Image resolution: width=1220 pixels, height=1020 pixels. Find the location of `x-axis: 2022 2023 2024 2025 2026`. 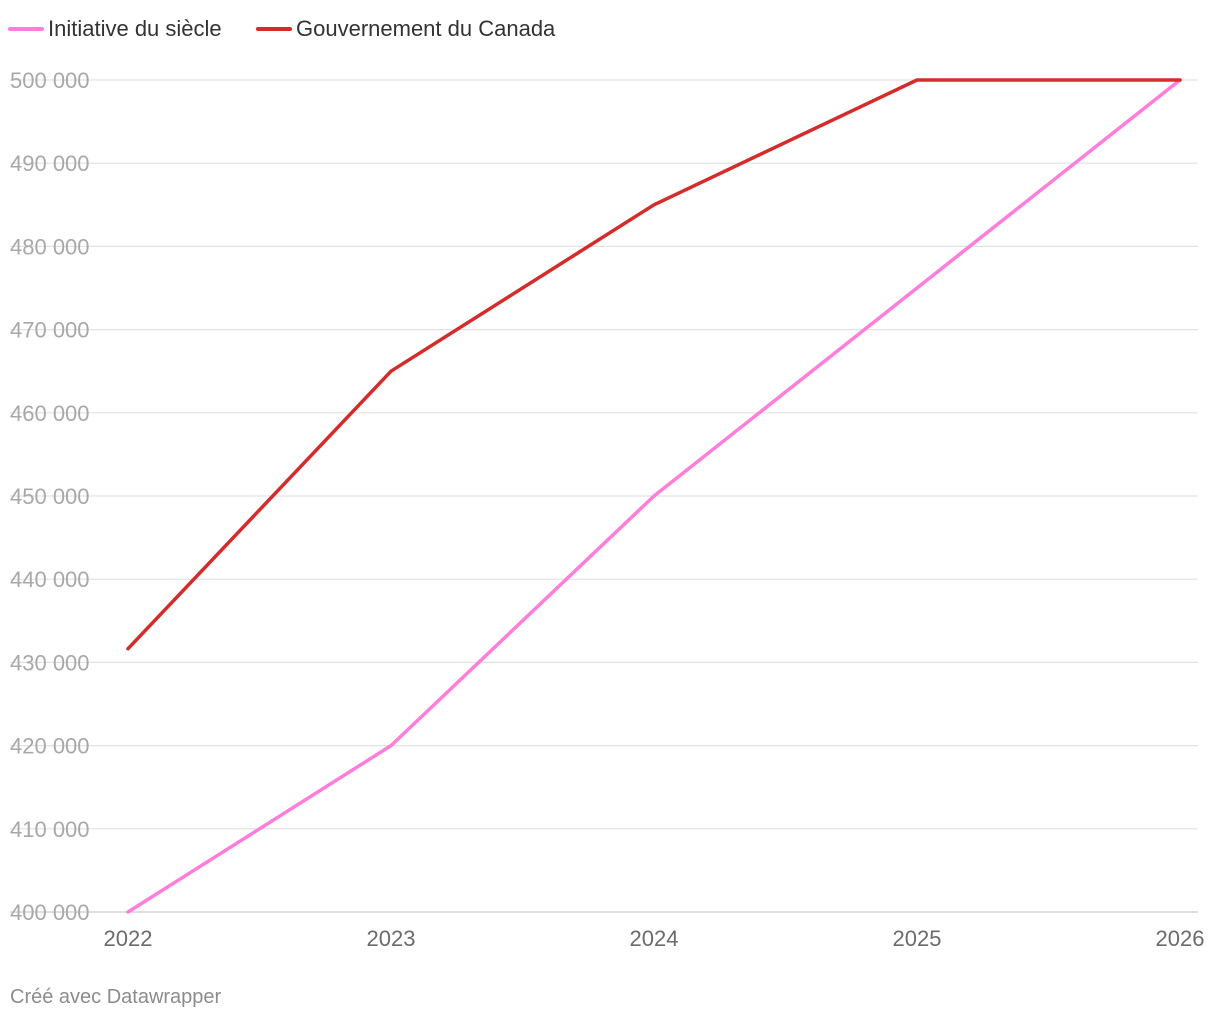

x-axis: 2022 2023 2024 2025 2026 is located at coordinates (654, 938).